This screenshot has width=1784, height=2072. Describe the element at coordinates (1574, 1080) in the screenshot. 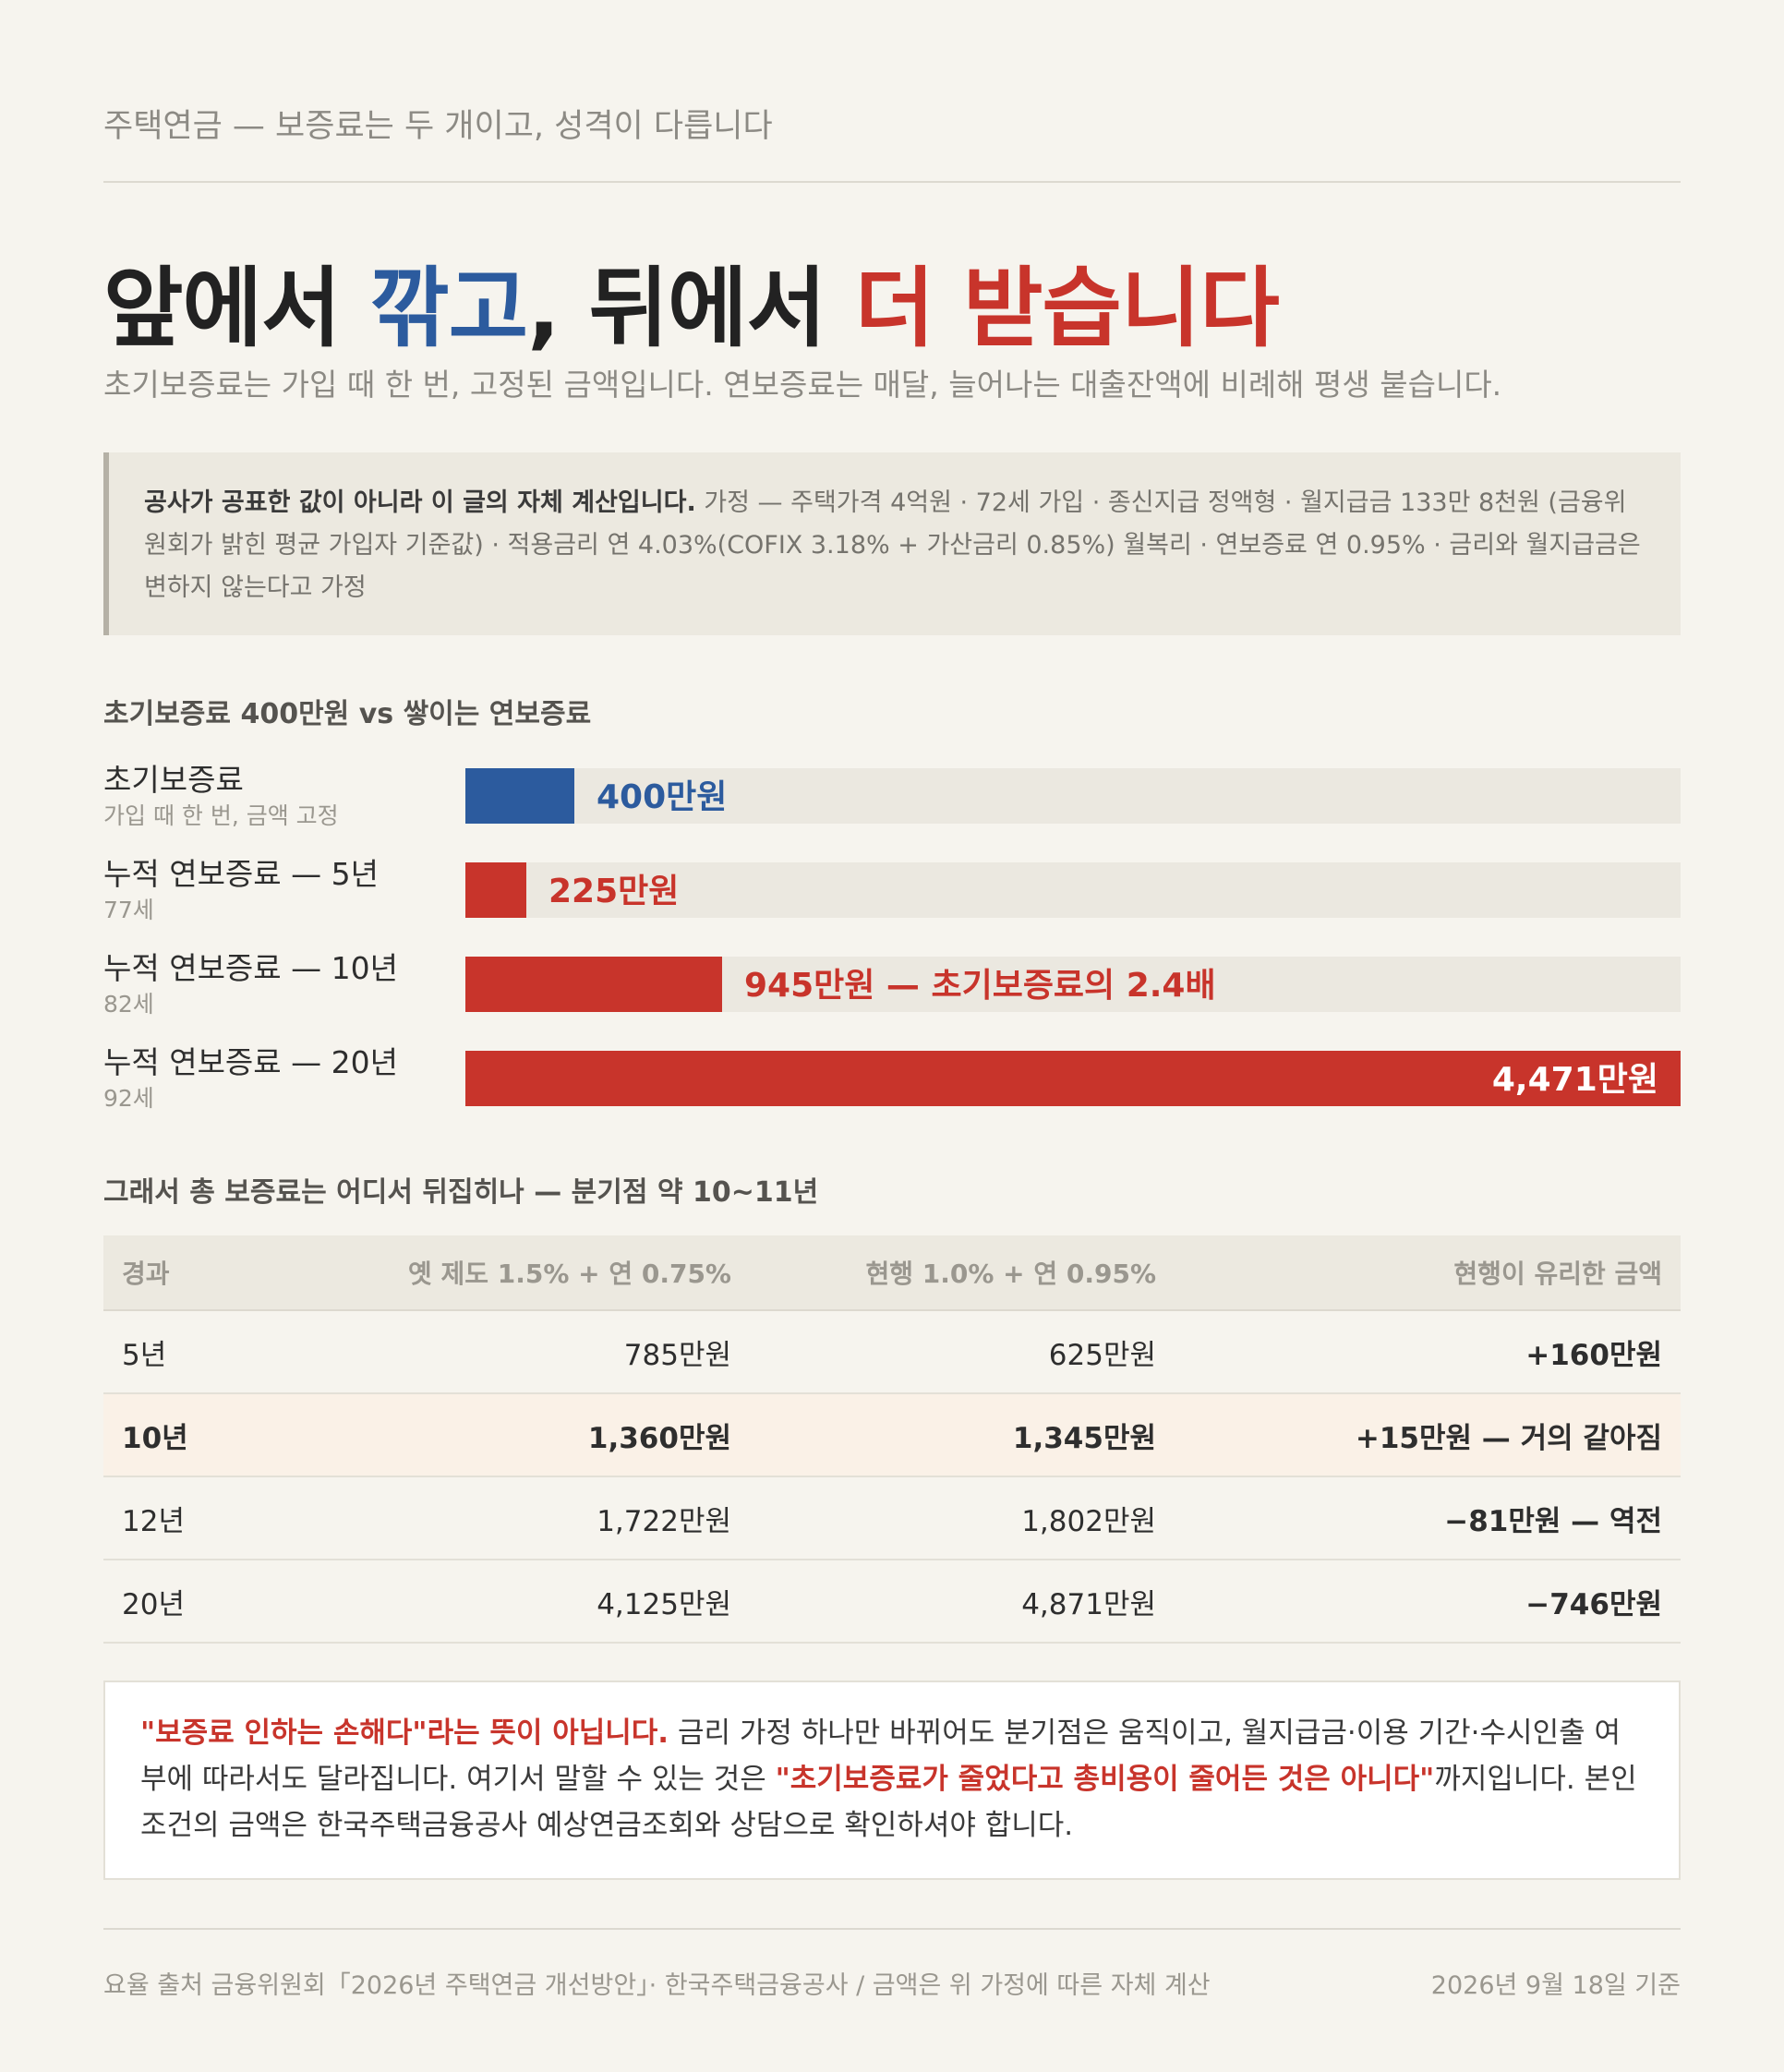

I see `bar-value-label: 4,471만원` at that location.